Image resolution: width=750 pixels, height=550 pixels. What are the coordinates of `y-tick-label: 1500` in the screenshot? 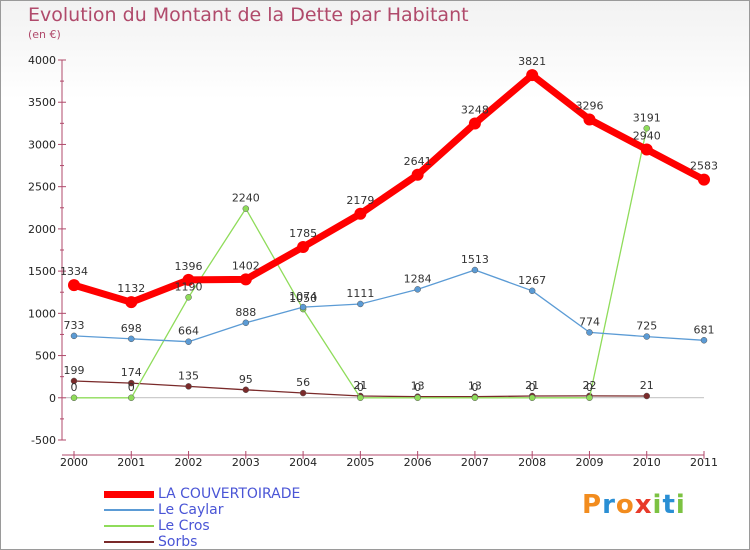 It's located at (42, 271).